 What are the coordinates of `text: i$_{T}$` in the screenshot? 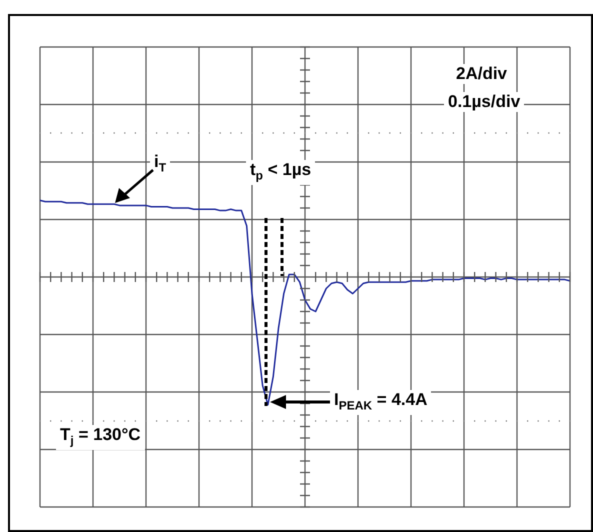 It's located at (160, 165).